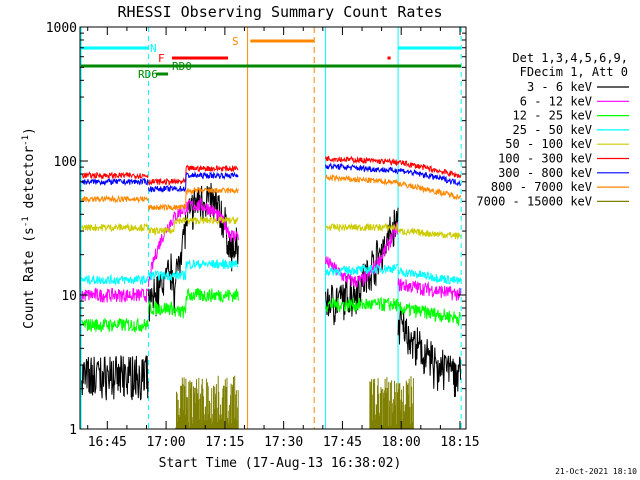 This screenshot has height=480, width=640. I want to click on x-tick-label: 17:15, so click(224, 442).